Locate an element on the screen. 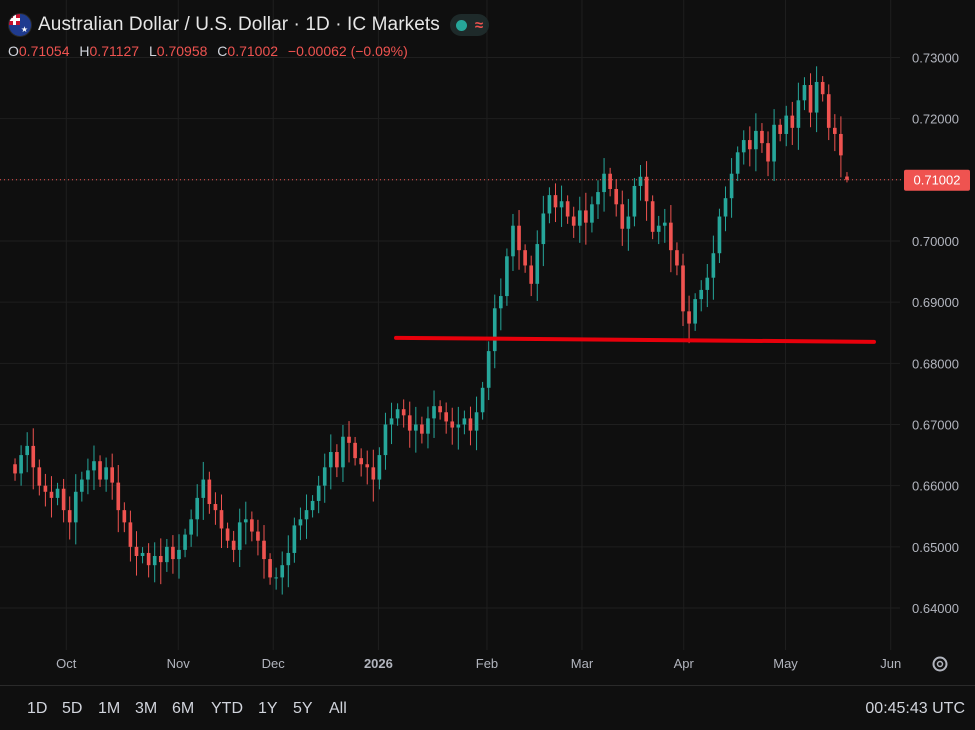 This screenshot has height=730, width=975. status-pill: ≈ is located at coordinates (469, 25).